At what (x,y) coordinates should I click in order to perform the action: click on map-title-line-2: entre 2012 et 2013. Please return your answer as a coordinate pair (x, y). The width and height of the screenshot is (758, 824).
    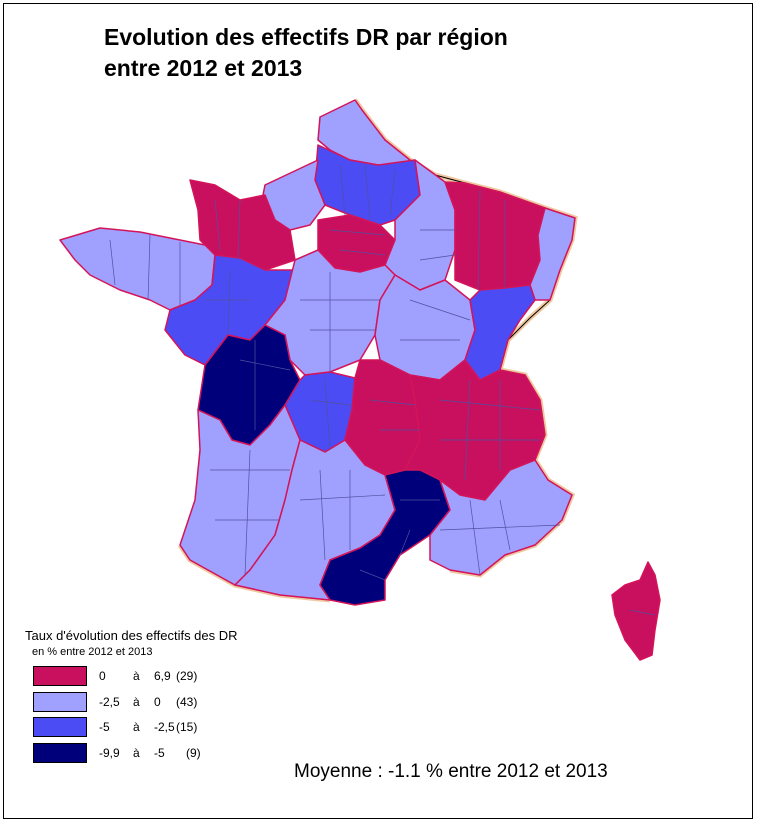
    Looking at the image, I should click on (203, 68).